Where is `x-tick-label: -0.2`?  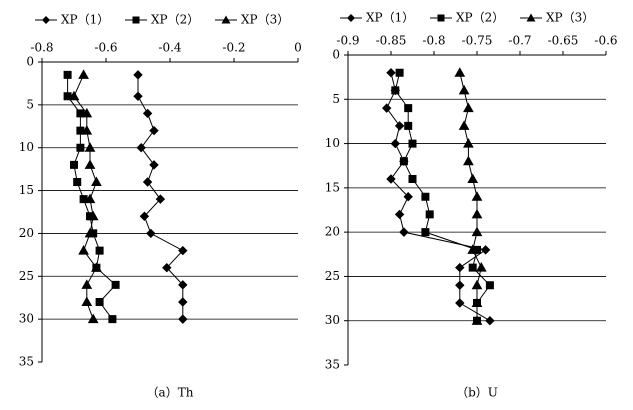
x-tick-label: -0.2 is located at coordinates (233, 48).